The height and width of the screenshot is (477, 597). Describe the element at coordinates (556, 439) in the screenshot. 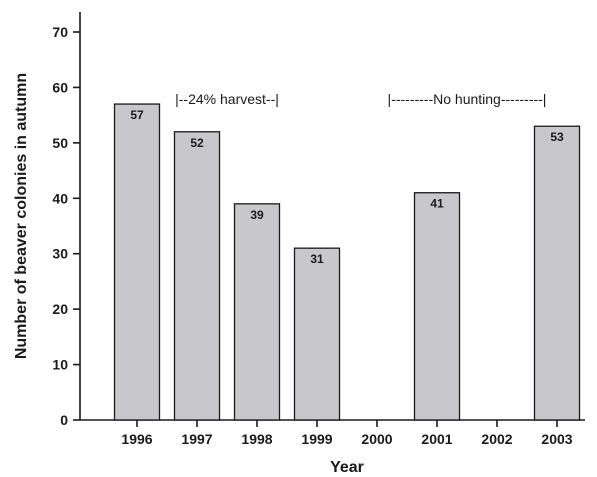

I see `x-tick-label: 2003` at that location.